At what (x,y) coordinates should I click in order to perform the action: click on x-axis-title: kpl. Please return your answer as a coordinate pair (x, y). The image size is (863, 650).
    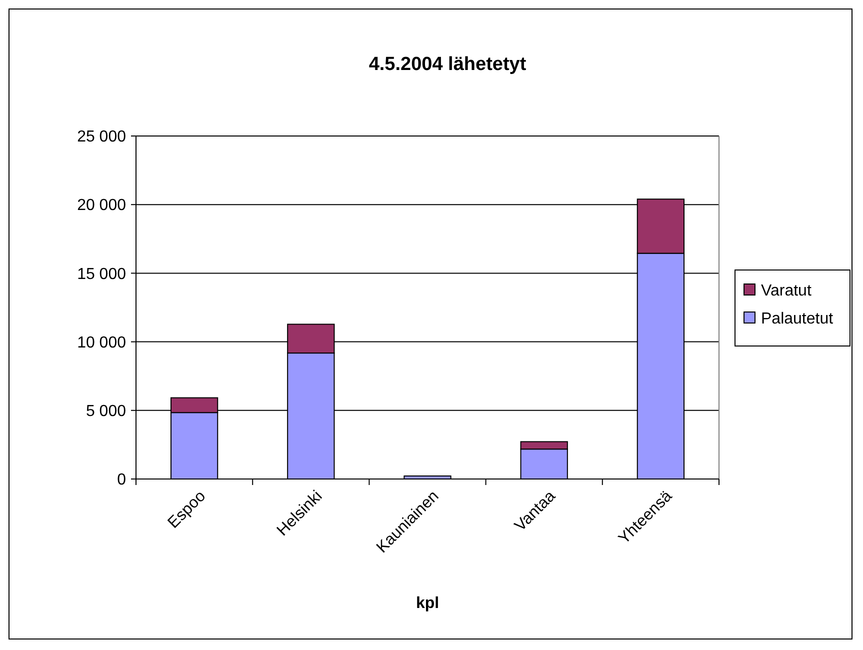
    Looking at the image, I should click on (428, 603).